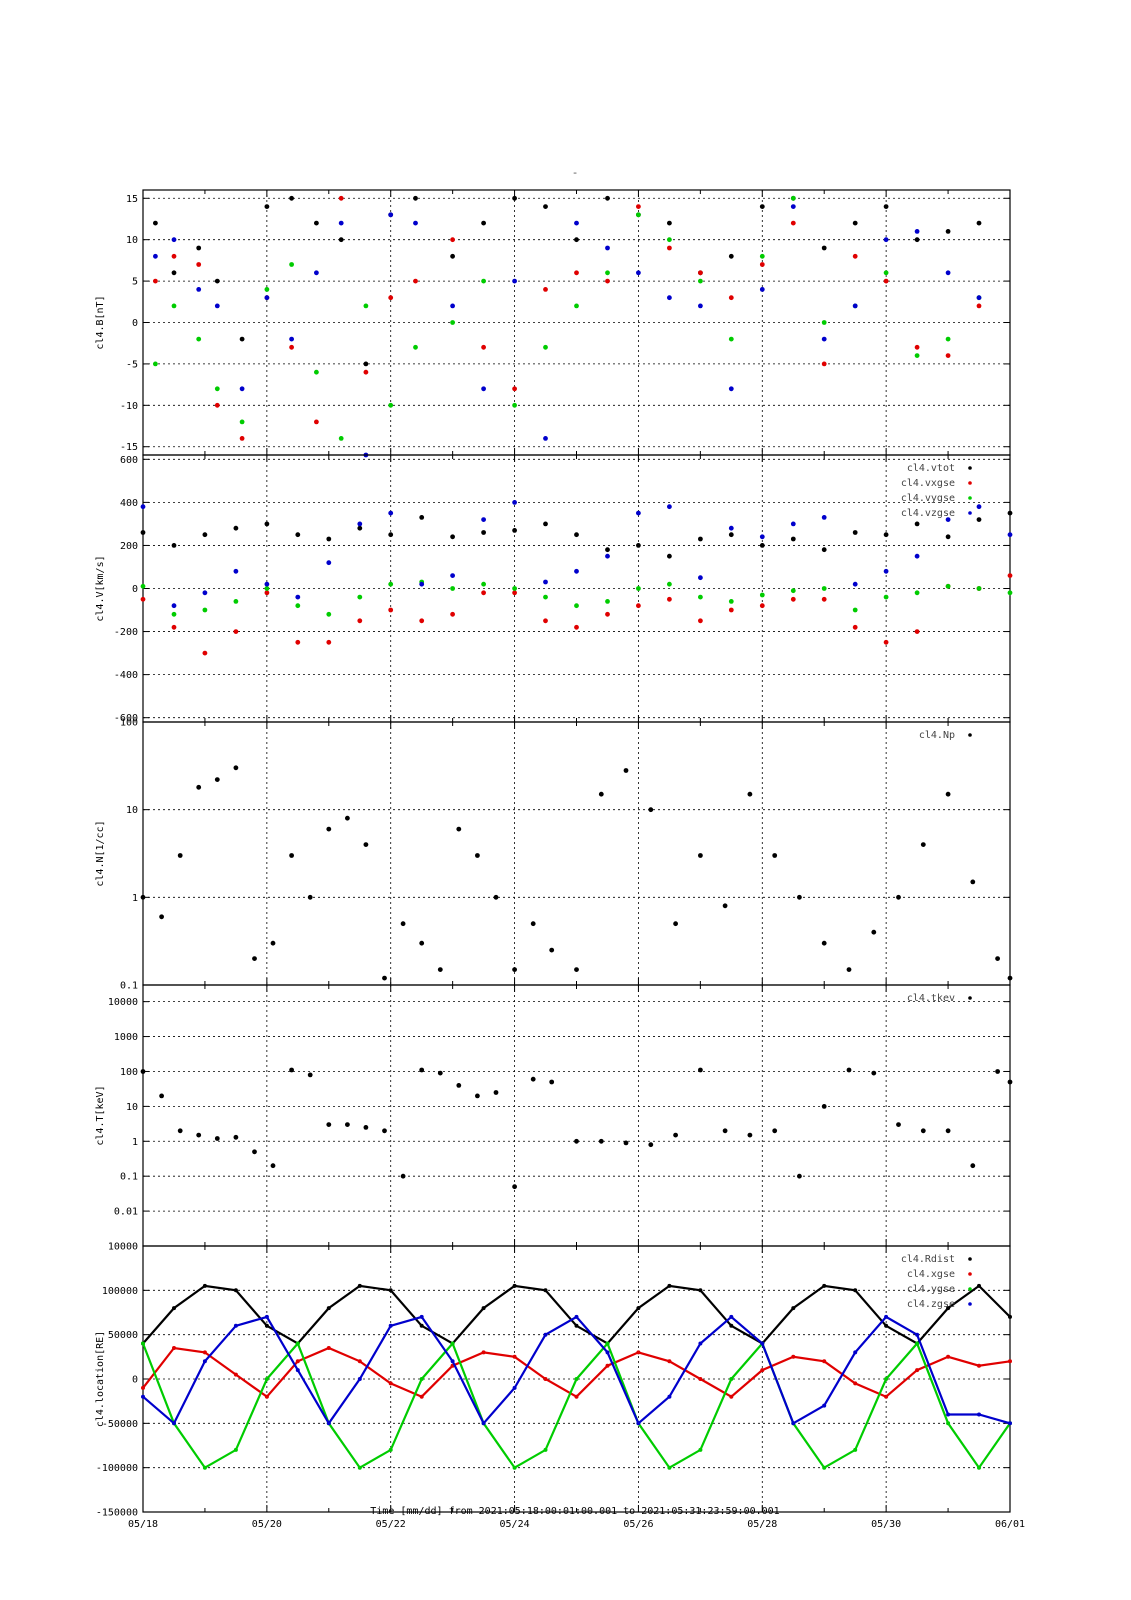  Describe the element at coordinates (970, 1274) in the screenshot. I see `legend-marker` at that location.